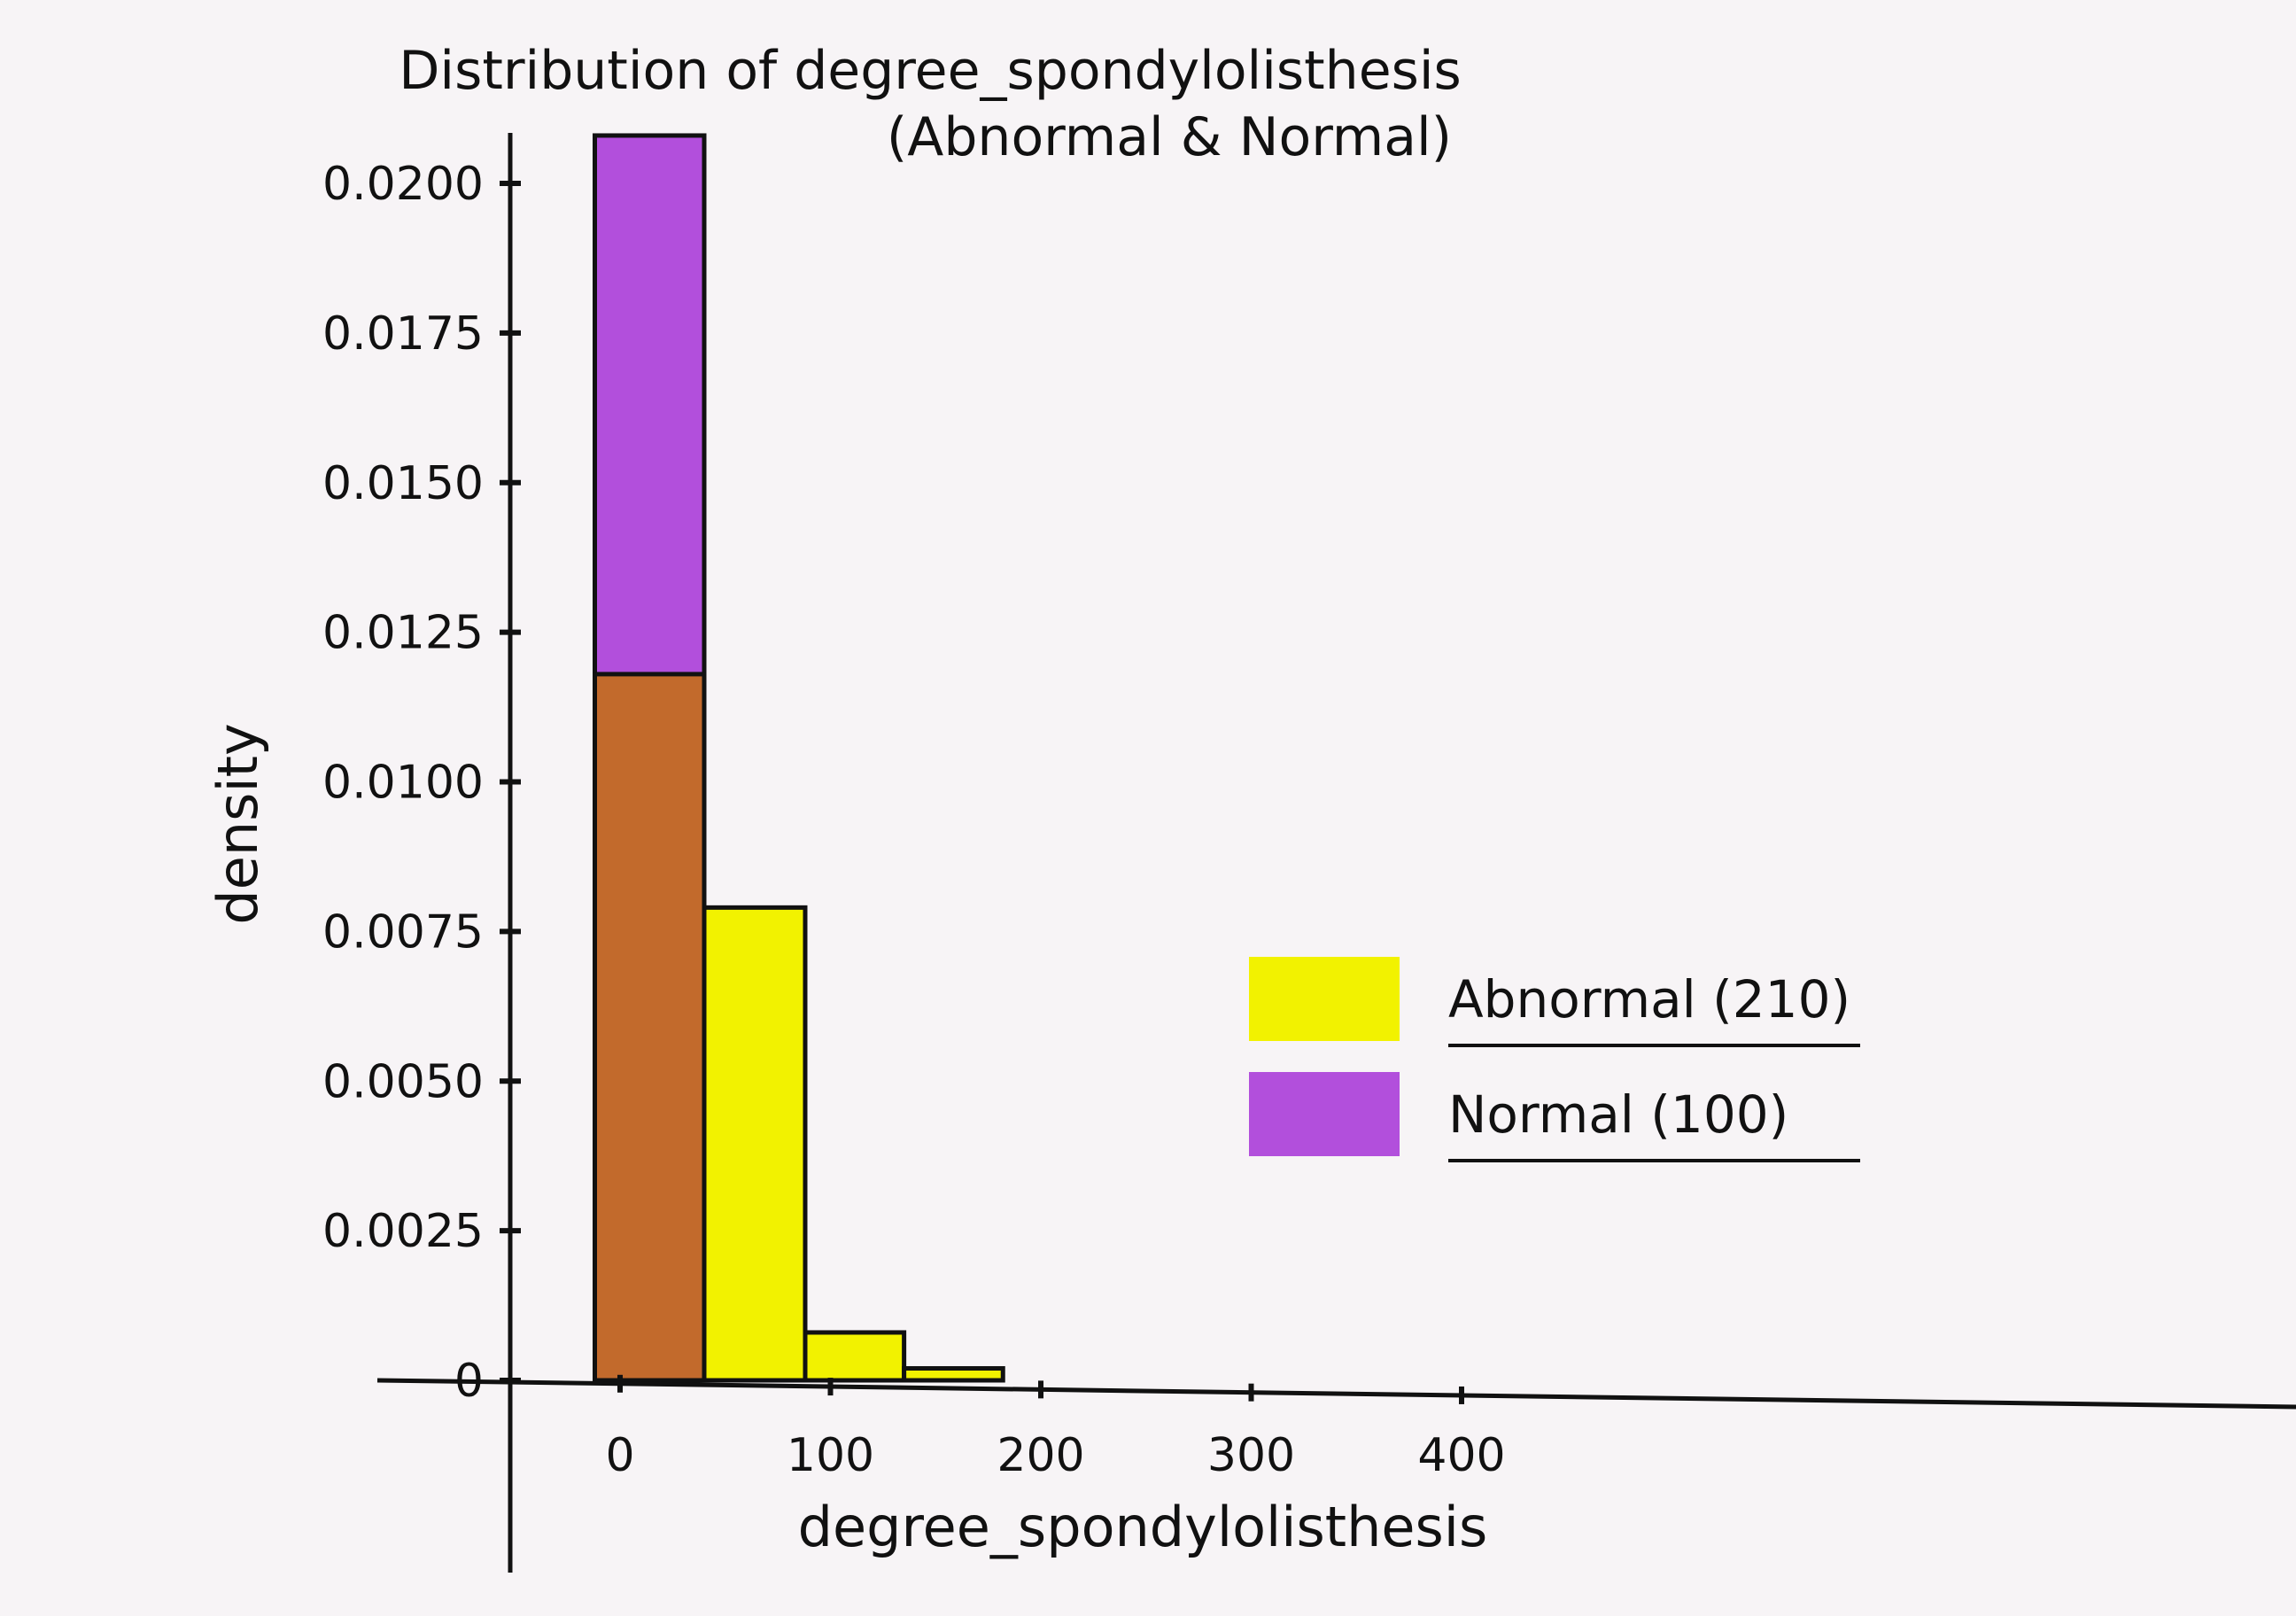  What do you see at coordinates (403, 1231) in the screenshot?
I see `y-tick-label: 0.0025` at bounding box center [403, 1231].